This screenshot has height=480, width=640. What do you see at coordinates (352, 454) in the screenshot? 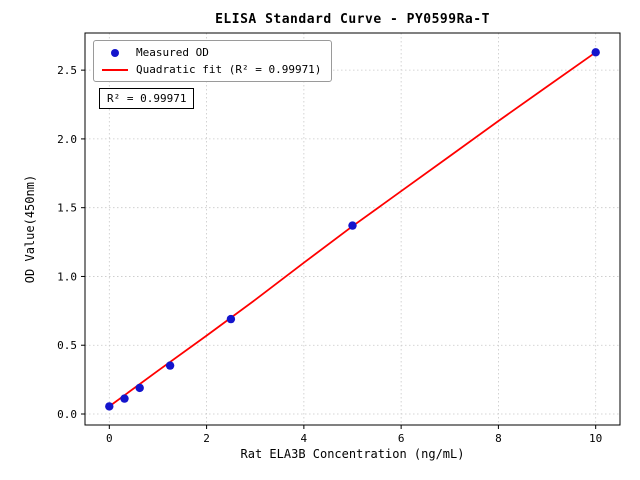
I see `x-axis-label: Rat ELA3B Concentration (ng/mL)` at bounding box center [352, 454].